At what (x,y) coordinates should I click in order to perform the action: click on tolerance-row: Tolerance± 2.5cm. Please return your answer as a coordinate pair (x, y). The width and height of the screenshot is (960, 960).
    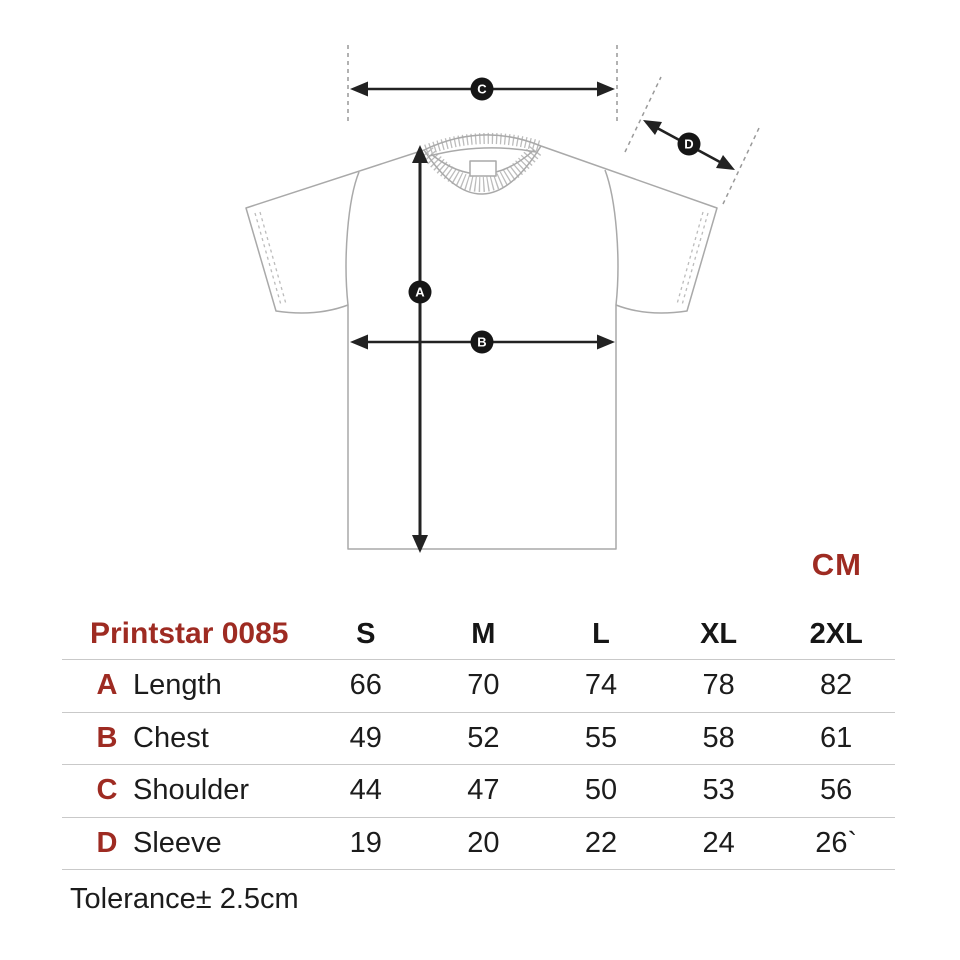
    Looking at the image, I should click on (478, 898).